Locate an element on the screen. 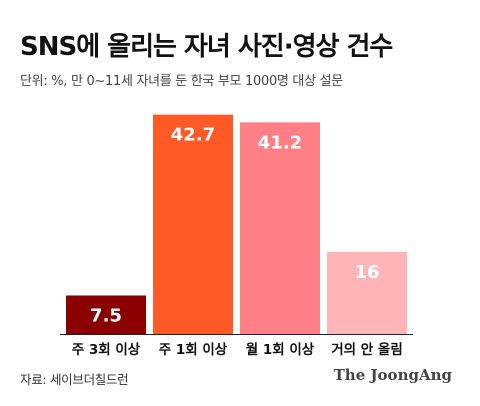  bar-value-label-3: 41.2 is located at coordinates (280, 142).